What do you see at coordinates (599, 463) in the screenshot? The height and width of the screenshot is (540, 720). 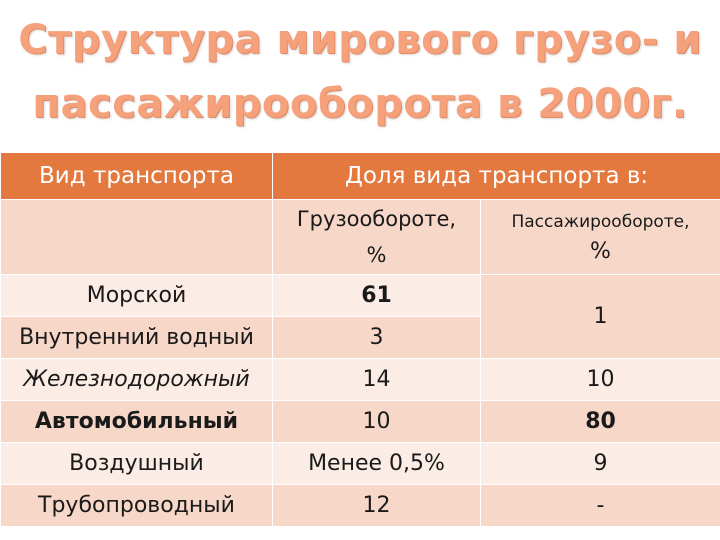 I see `row-air-passenger: 9` at bounding box center [599, 463].